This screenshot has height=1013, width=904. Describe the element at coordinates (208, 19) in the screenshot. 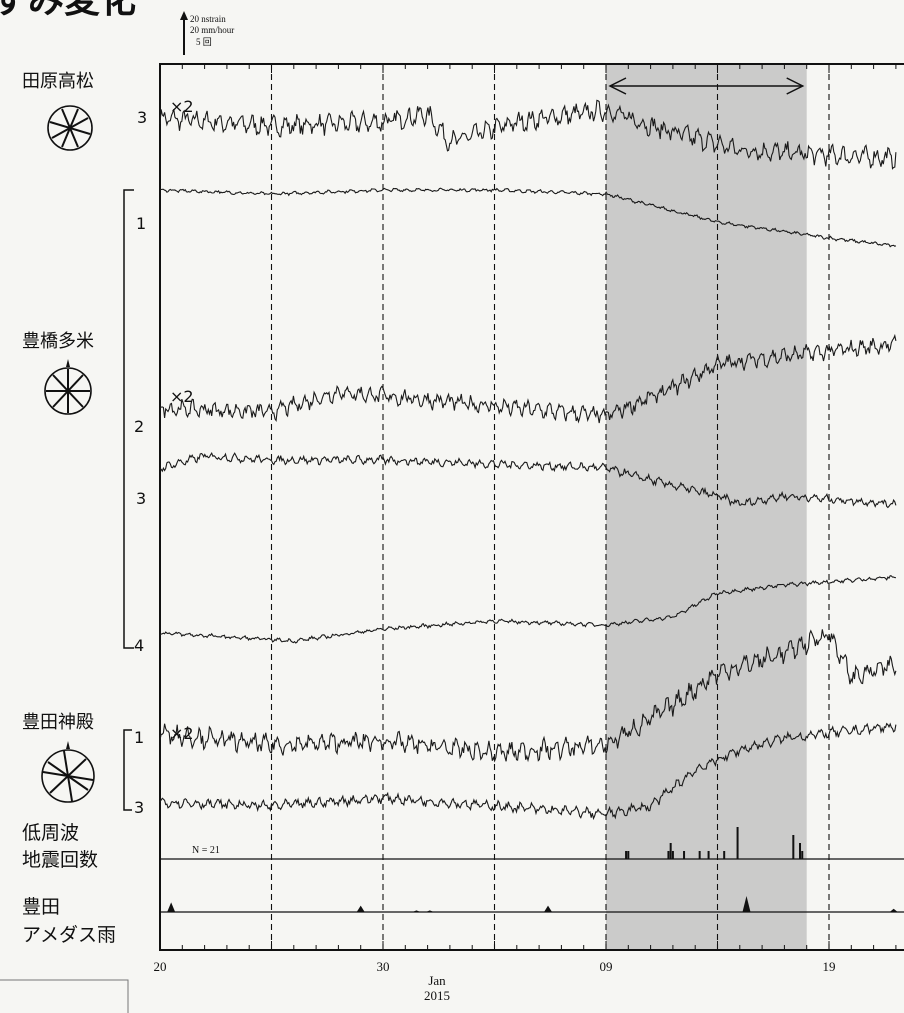

I see `scale-label-strain: 20 nstrain` at that location.